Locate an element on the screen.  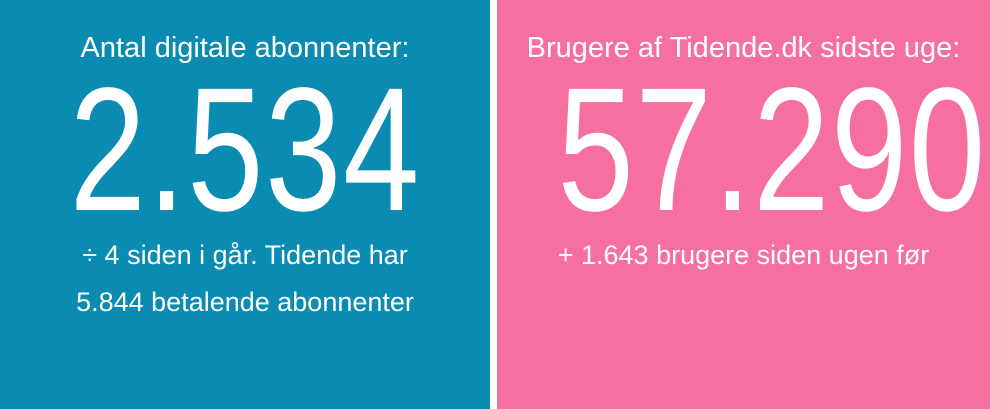
subtitle-line: ÷ 4 siden i går. Tidende har is located at coordinates (245, 255).